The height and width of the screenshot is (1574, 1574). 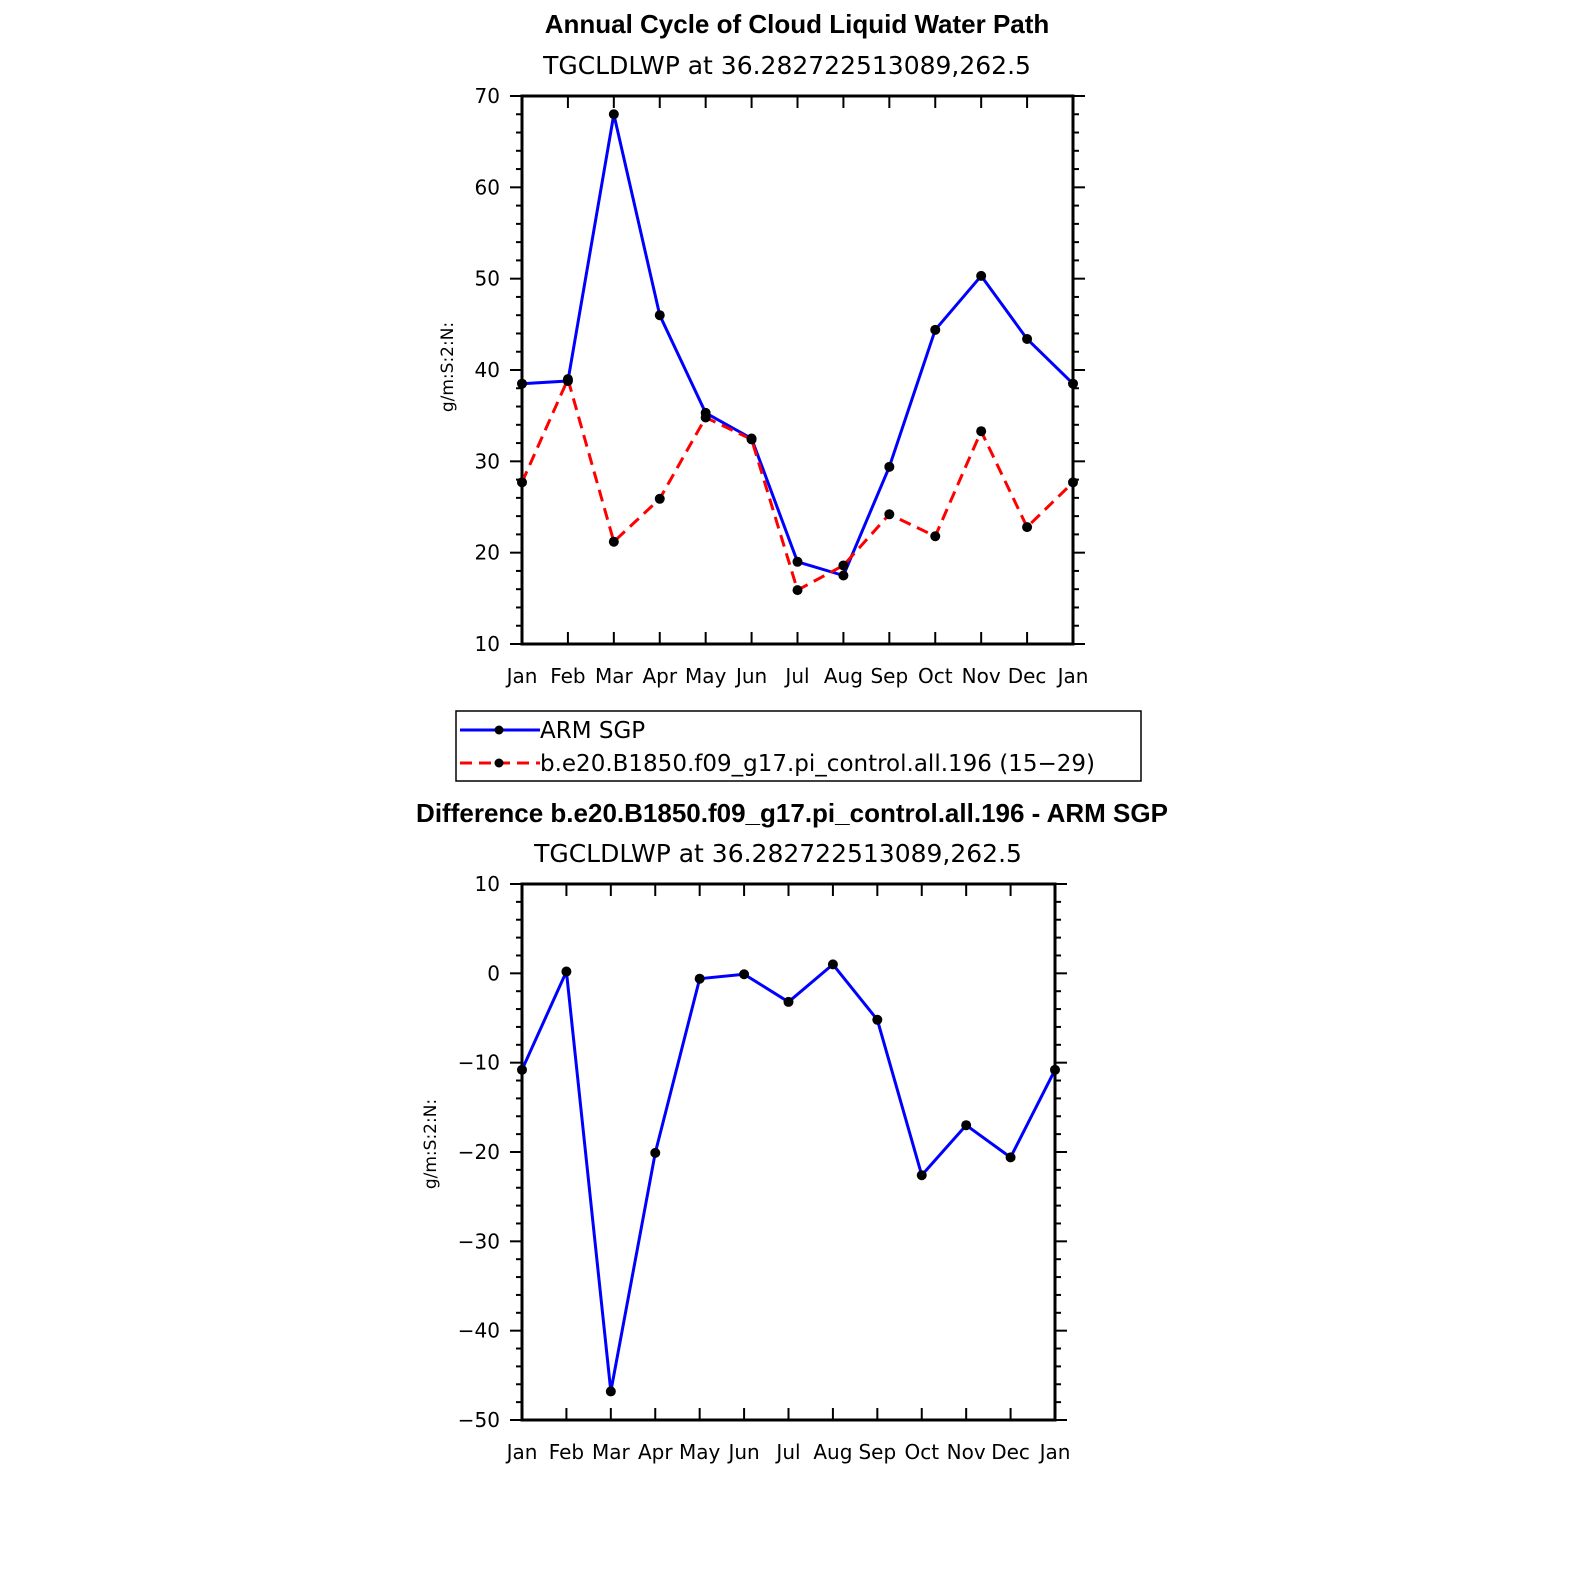 I want to click on y-tick-label: −10, so click(x=479, y=1063).